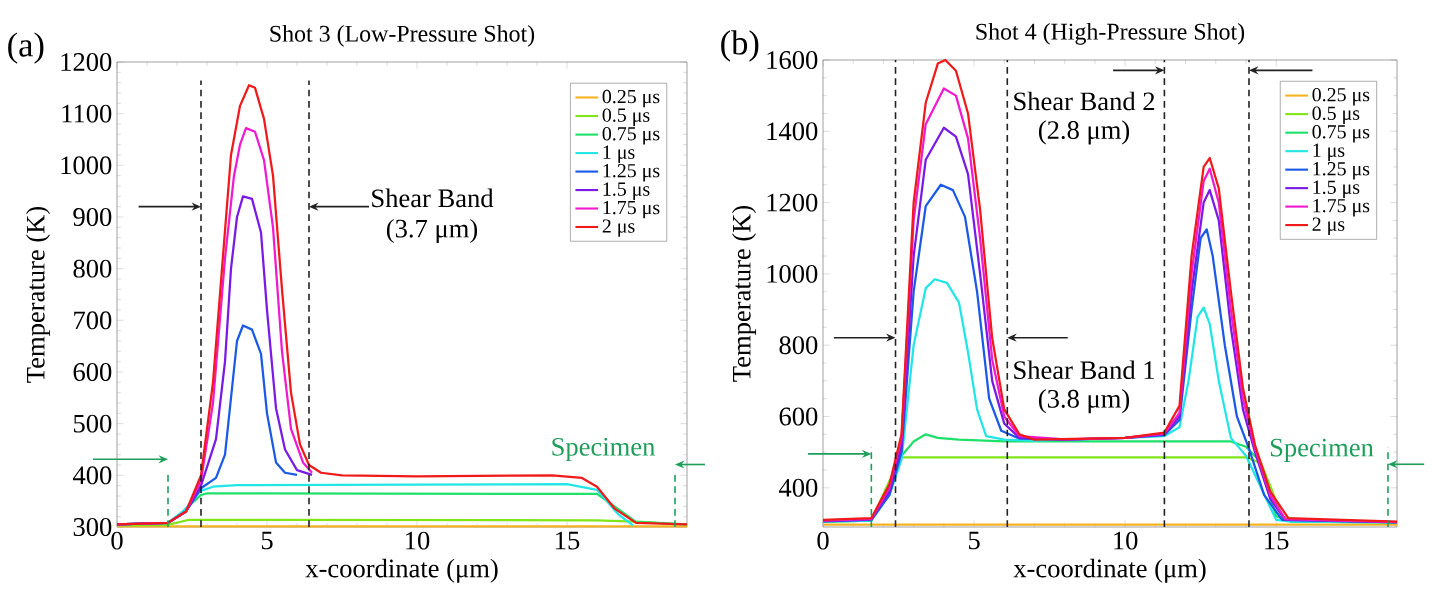  I want to click on y-tick-label: 1600, so click(792, 60).